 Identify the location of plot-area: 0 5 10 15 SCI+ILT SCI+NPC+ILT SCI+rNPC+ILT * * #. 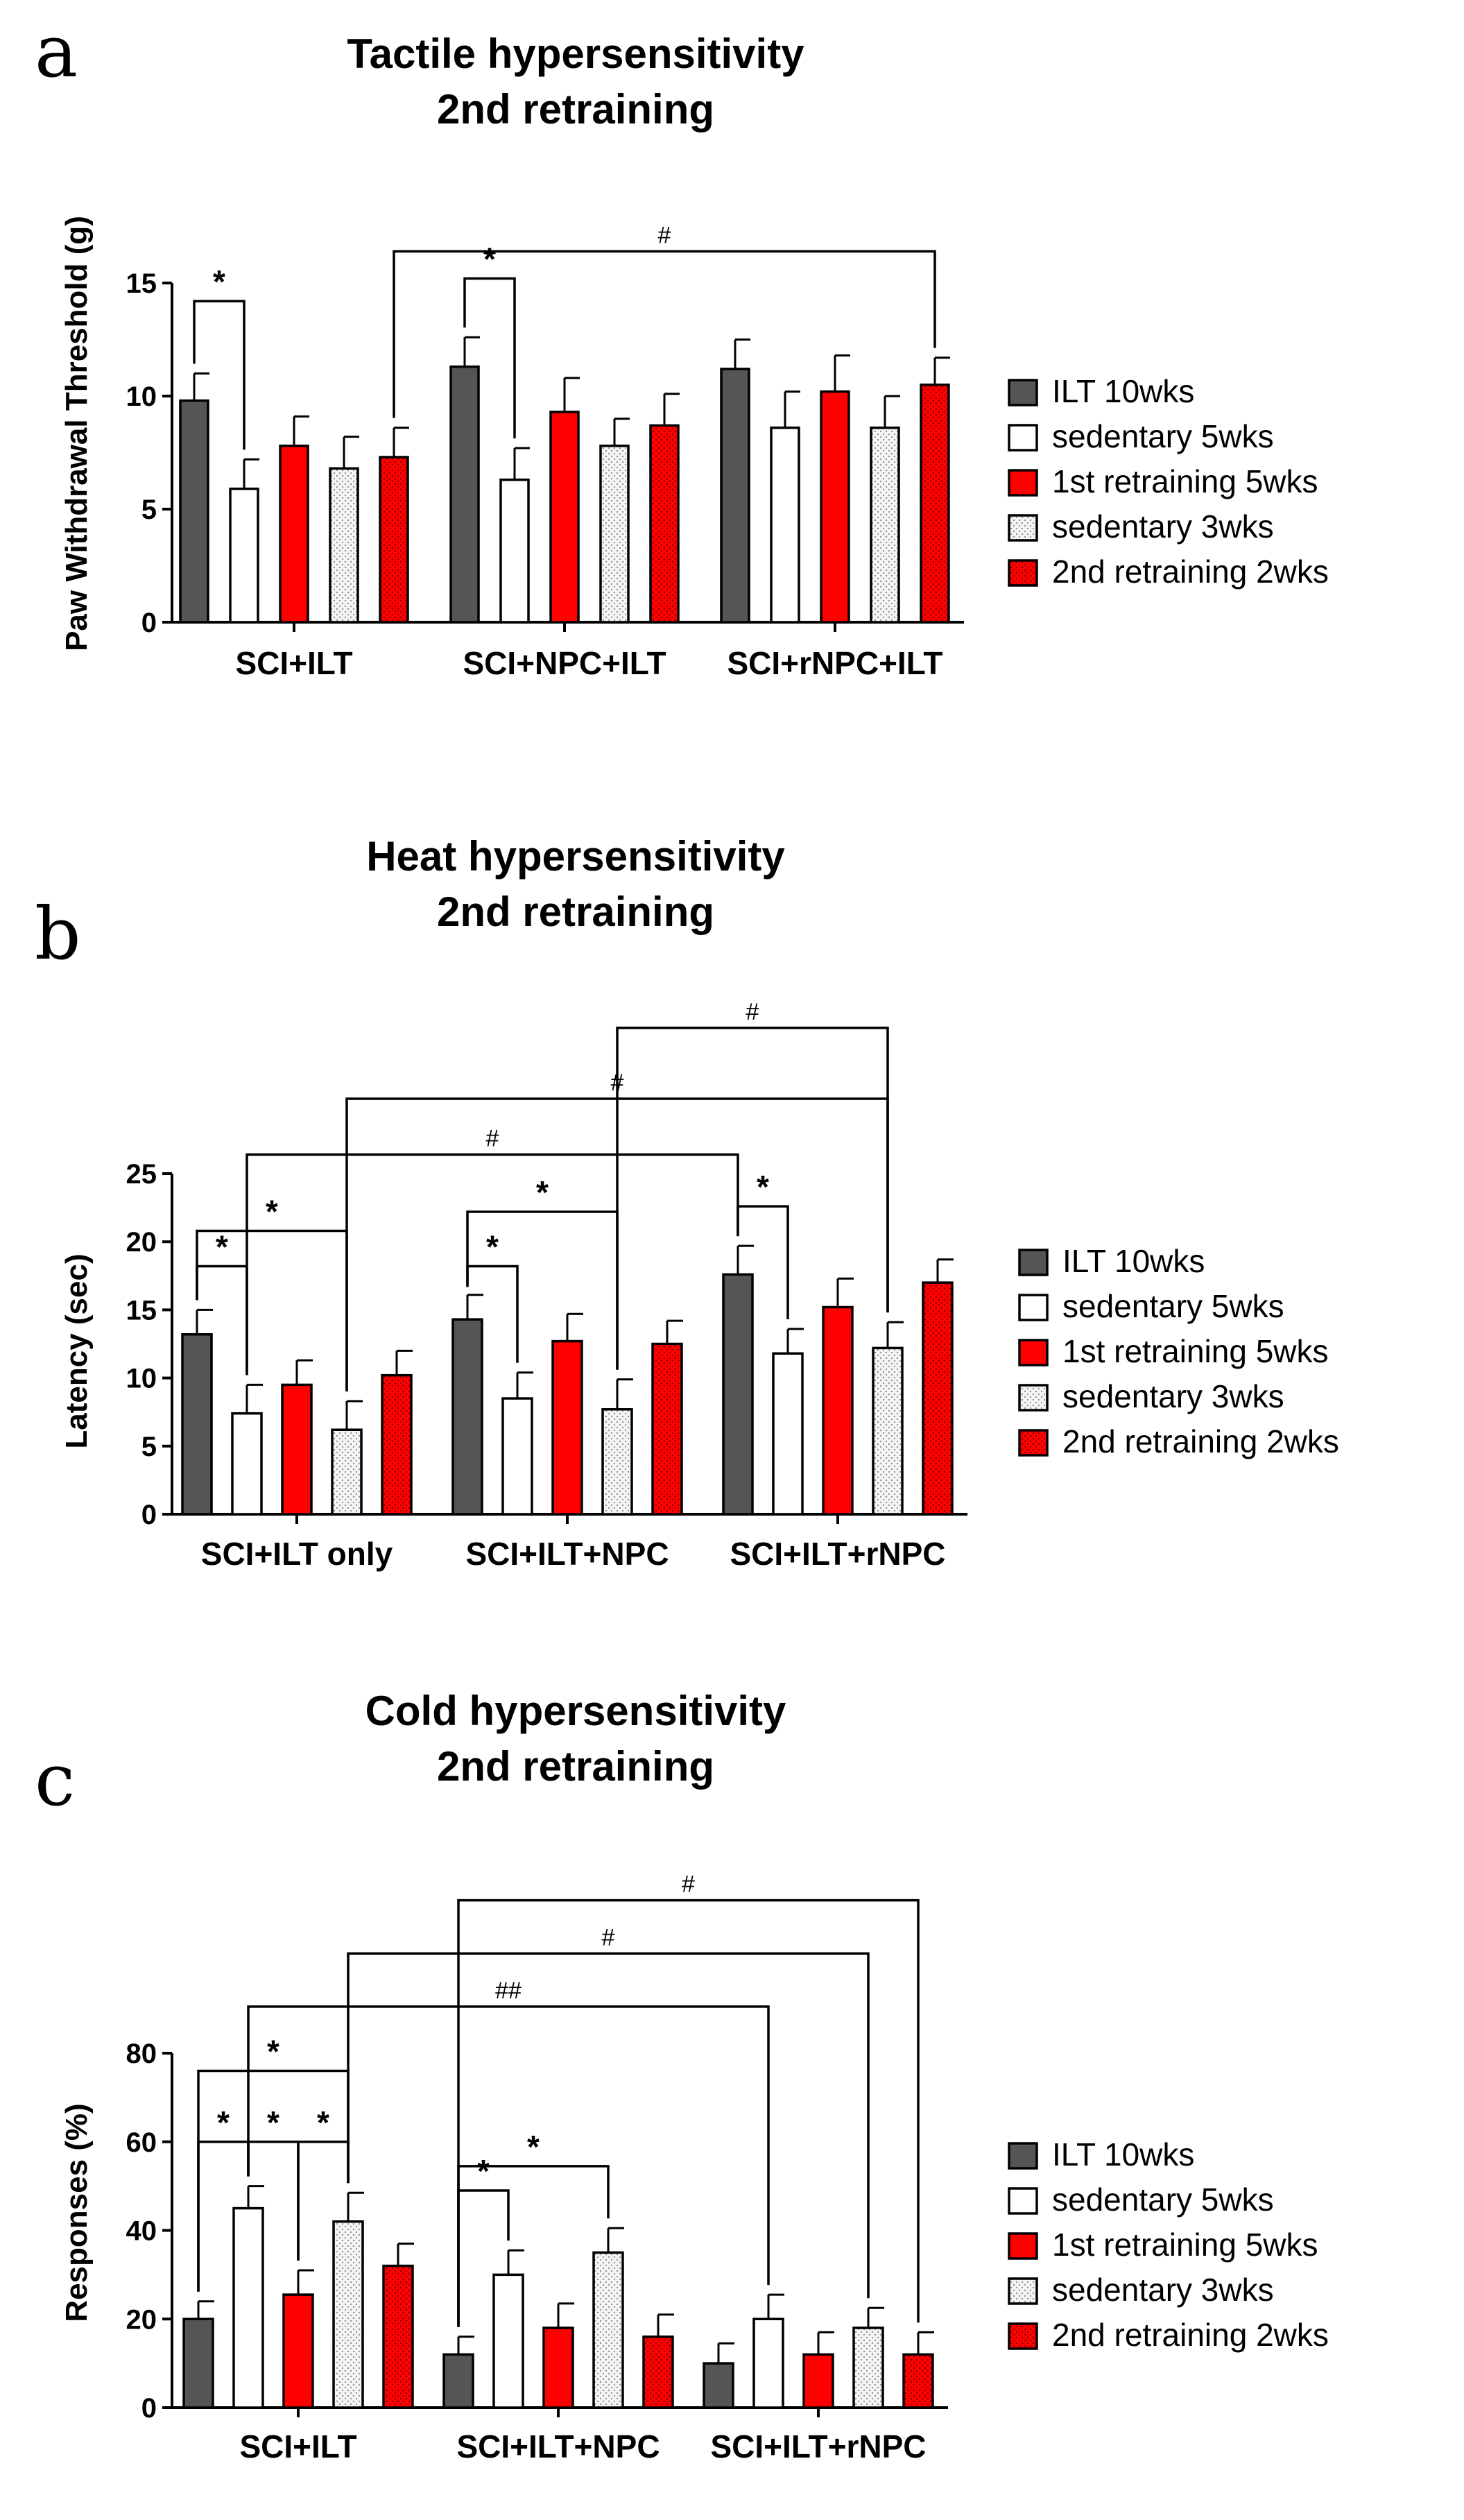
(545, 451).